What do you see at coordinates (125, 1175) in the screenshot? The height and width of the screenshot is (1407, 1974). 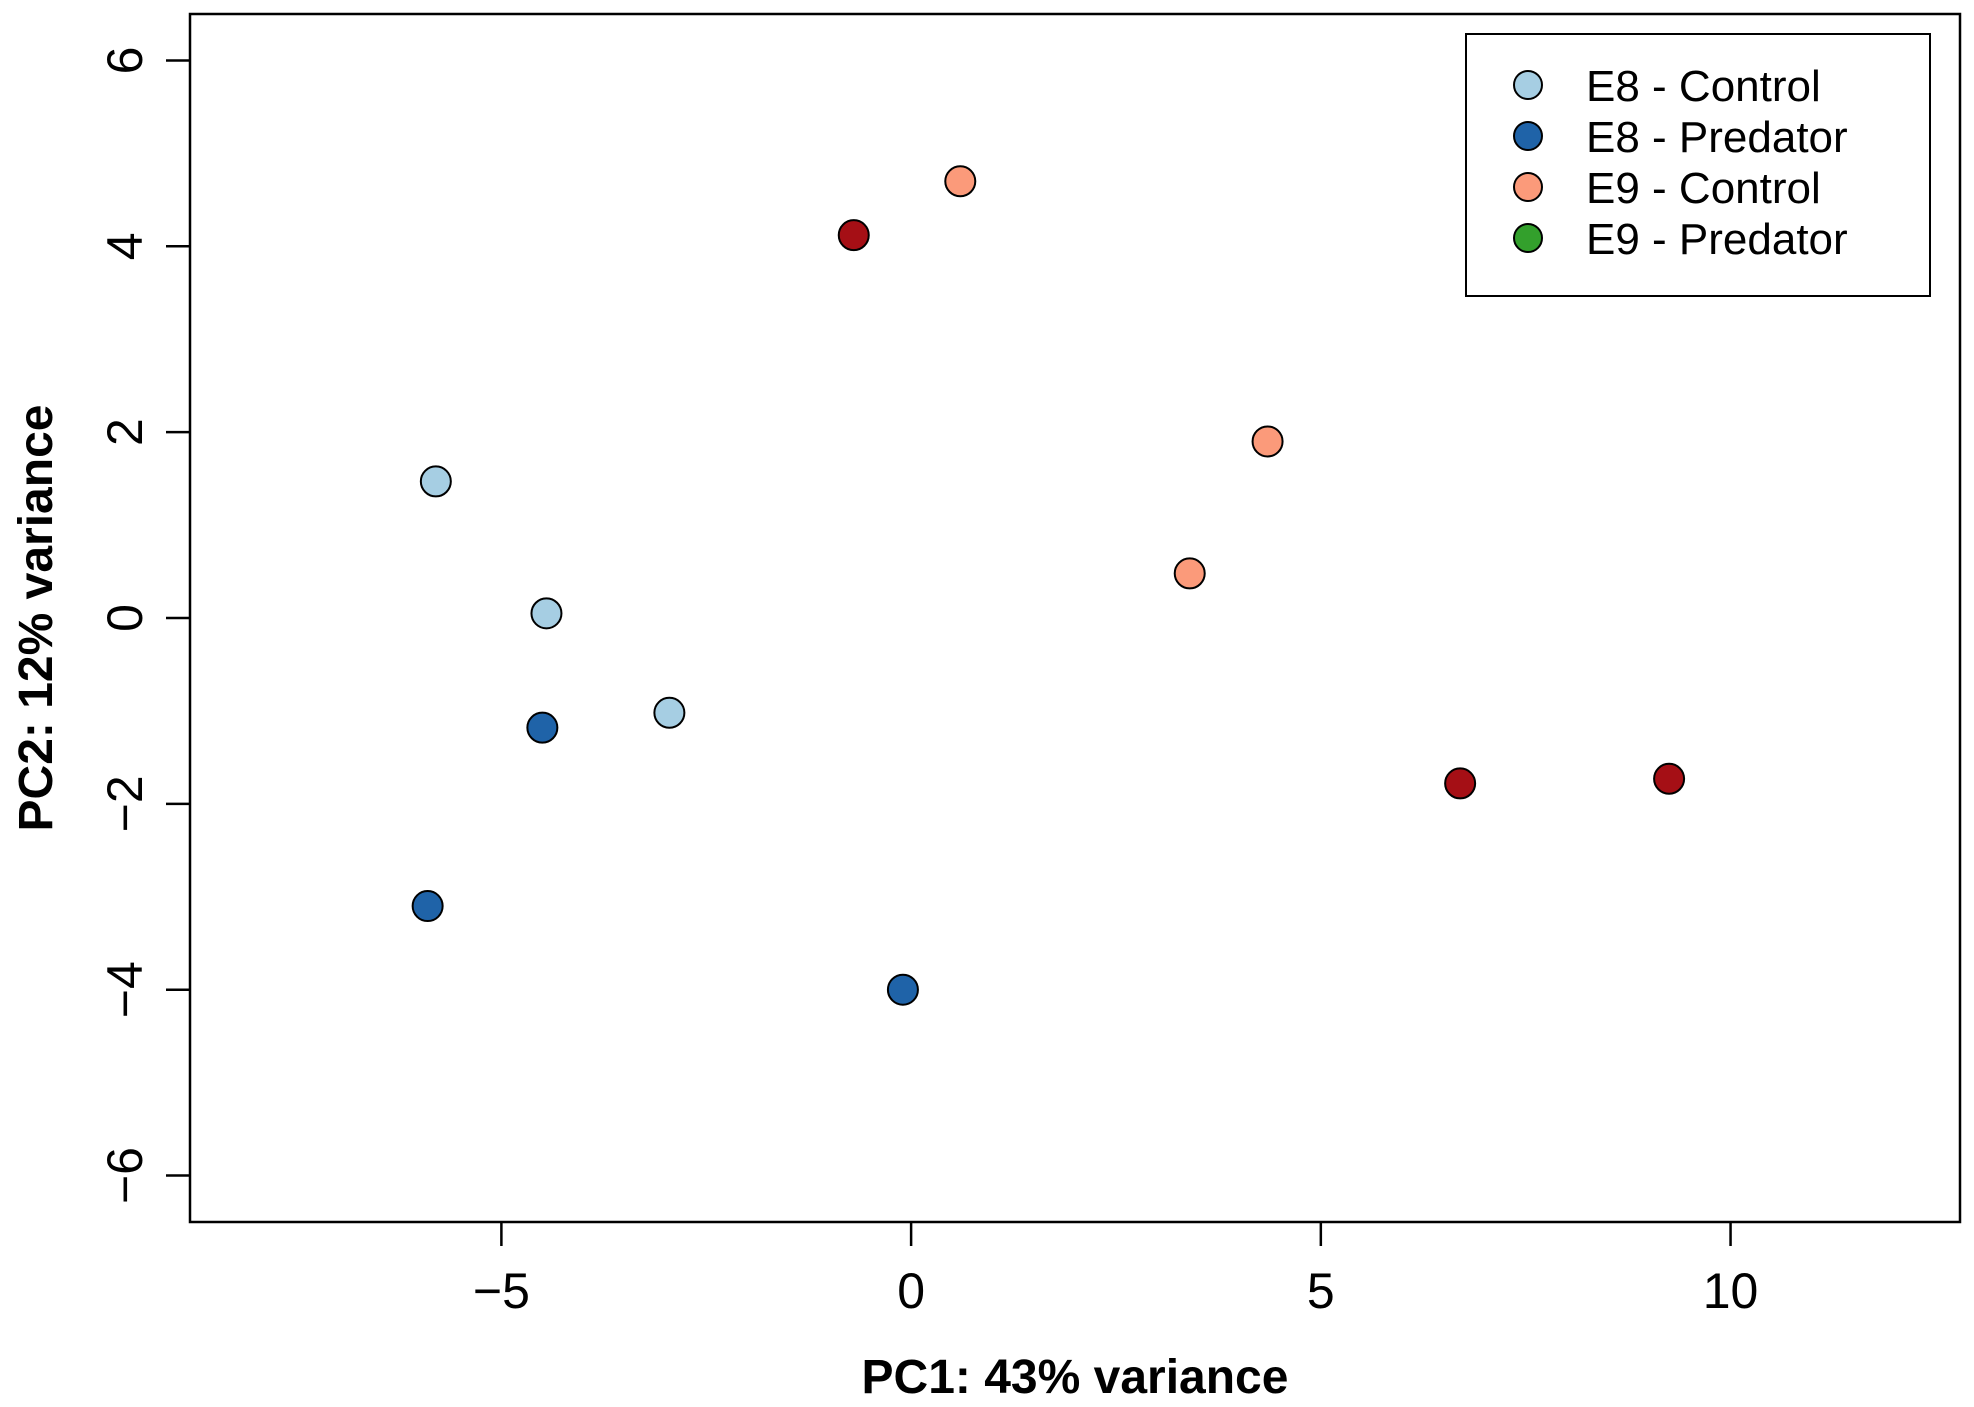 I see `y-tick-label: −6` at bounding box center [125, 1175].